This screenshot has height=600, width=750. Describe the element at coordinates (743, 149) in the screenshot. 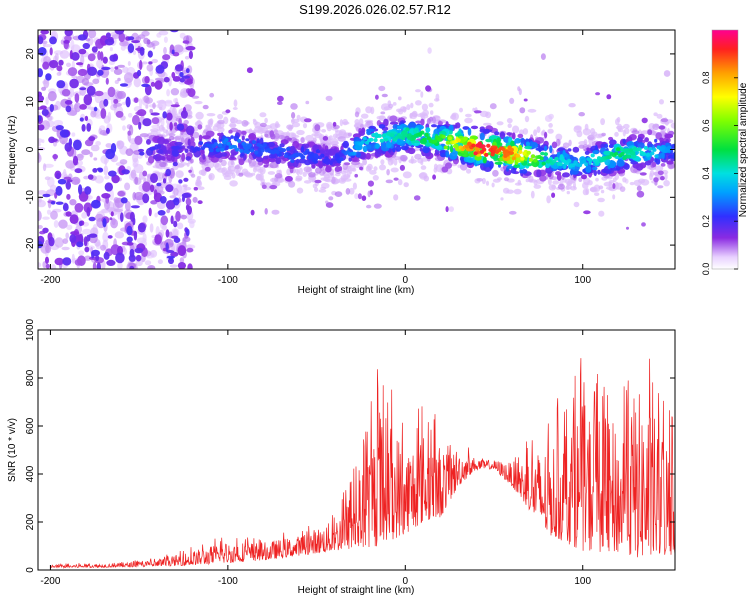

I see `colorbar-label: Normalized spectral amplitude` at that location.